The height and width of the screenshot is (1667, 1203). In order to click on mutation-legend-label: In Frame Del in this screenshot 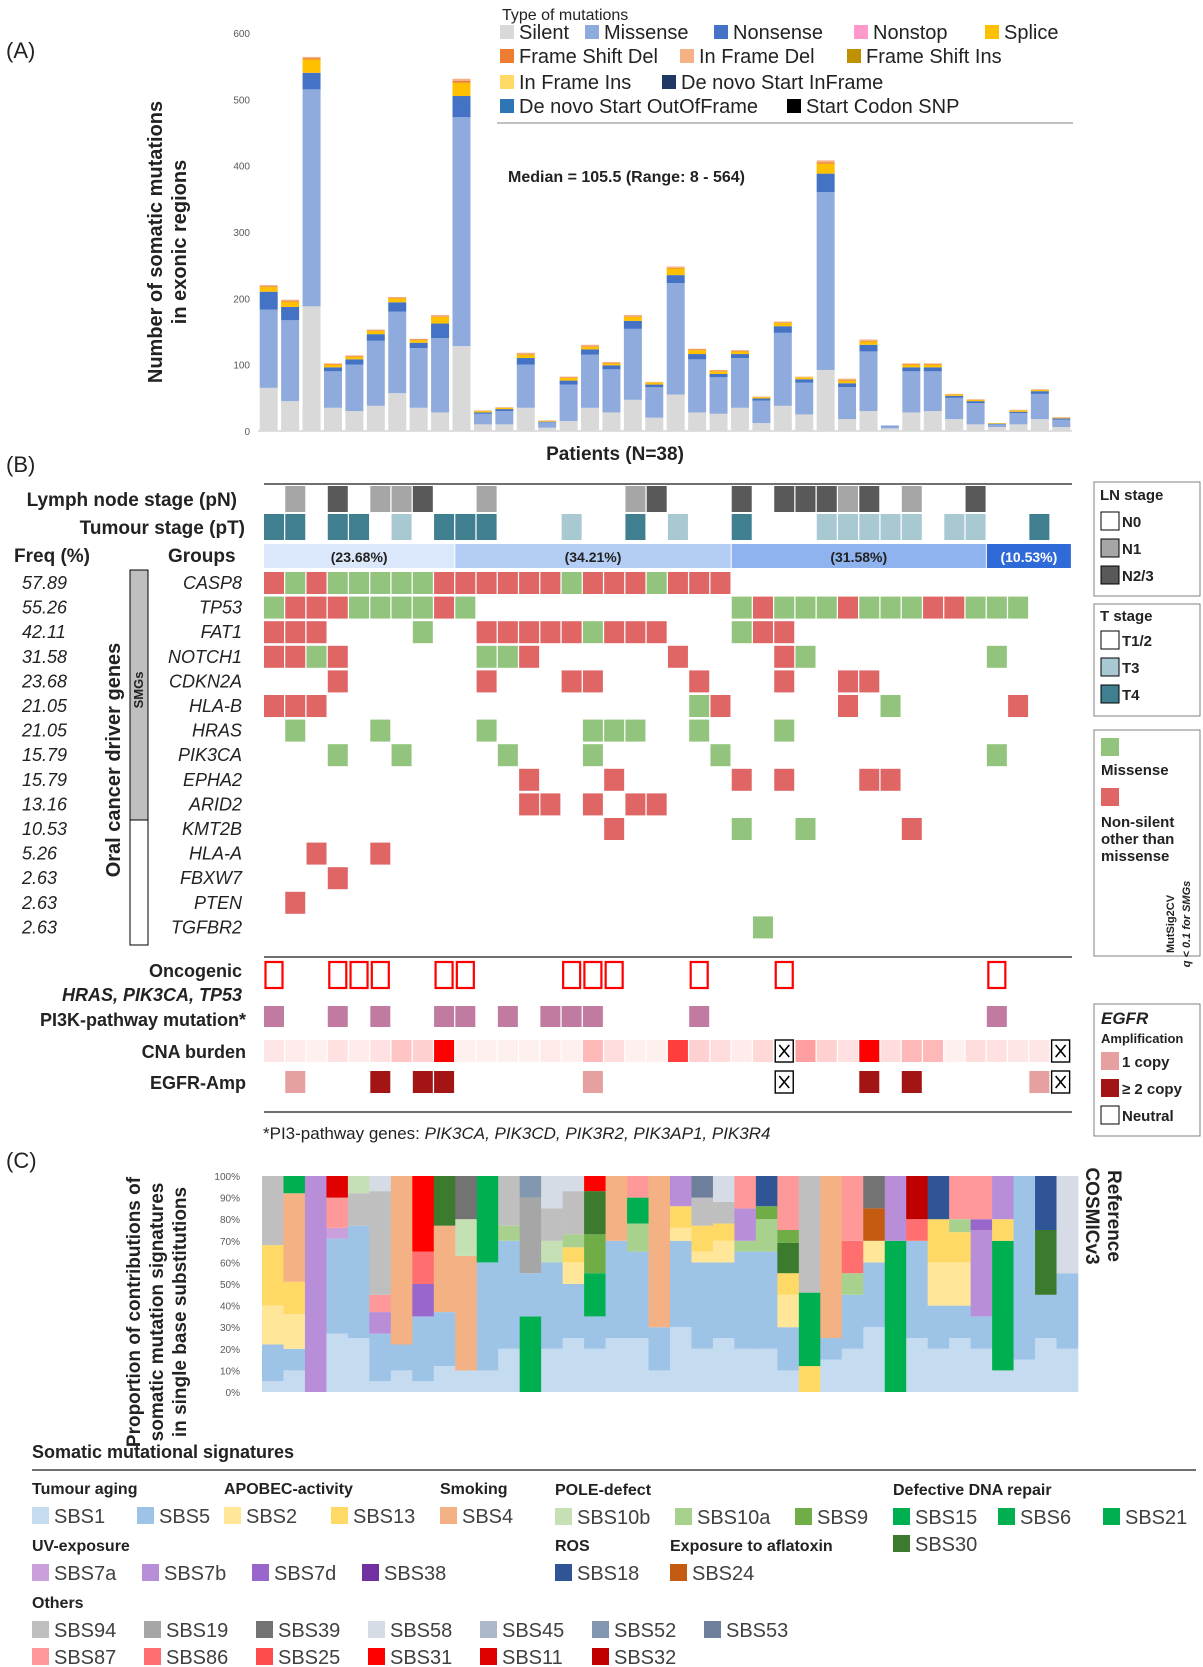, I will do `click(757, 57)`.